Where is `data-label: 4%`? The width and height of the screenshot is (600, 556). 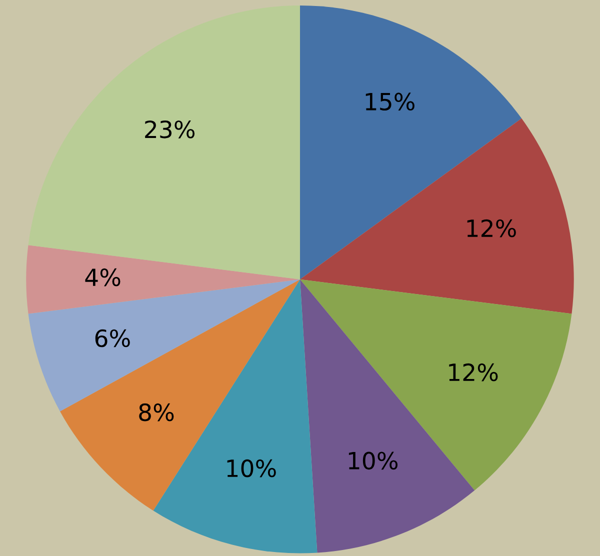 data-label: 4% is located at coordinates (102, 277).